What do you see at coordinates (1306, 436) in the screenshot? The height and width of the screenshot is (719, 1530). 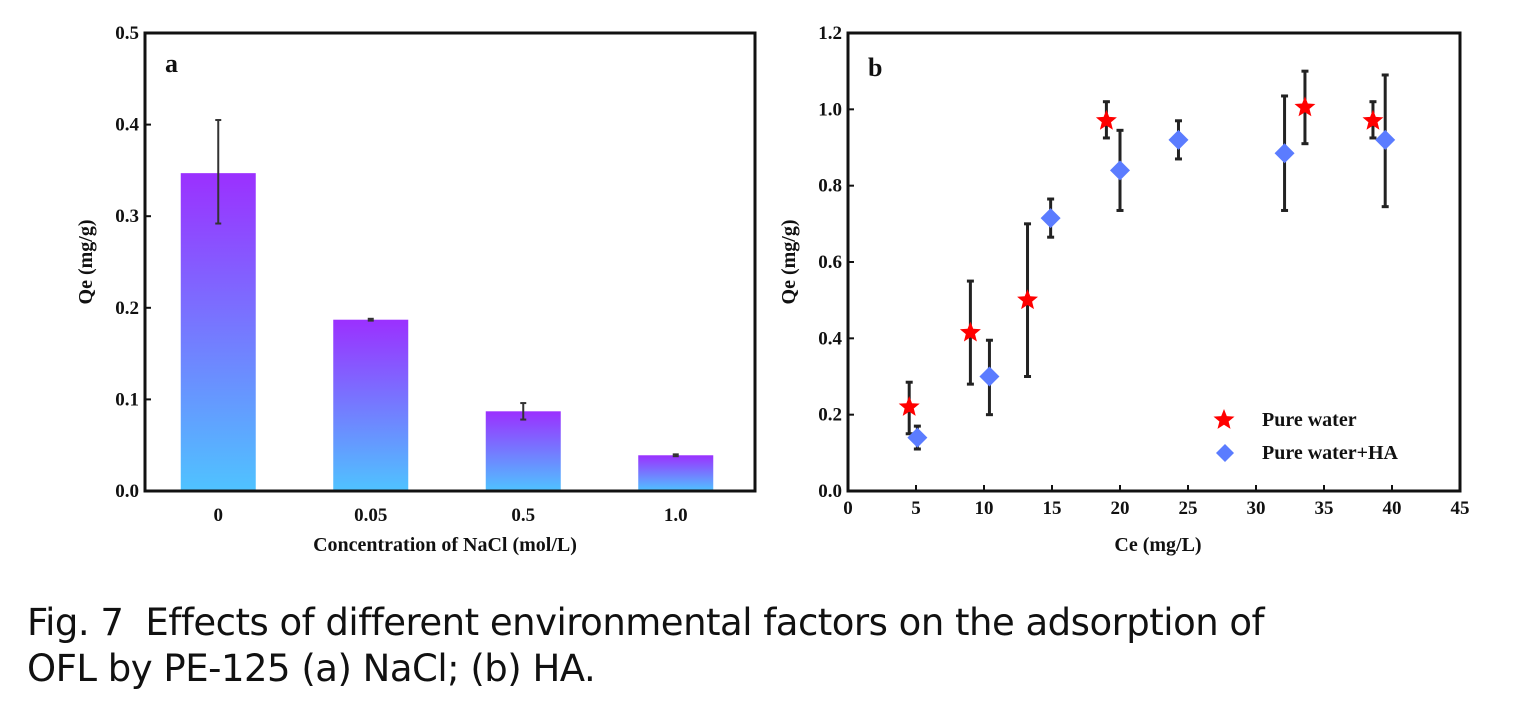 I see `legend: Pure water Pure water+HA` at bounding box center [1306, 436].